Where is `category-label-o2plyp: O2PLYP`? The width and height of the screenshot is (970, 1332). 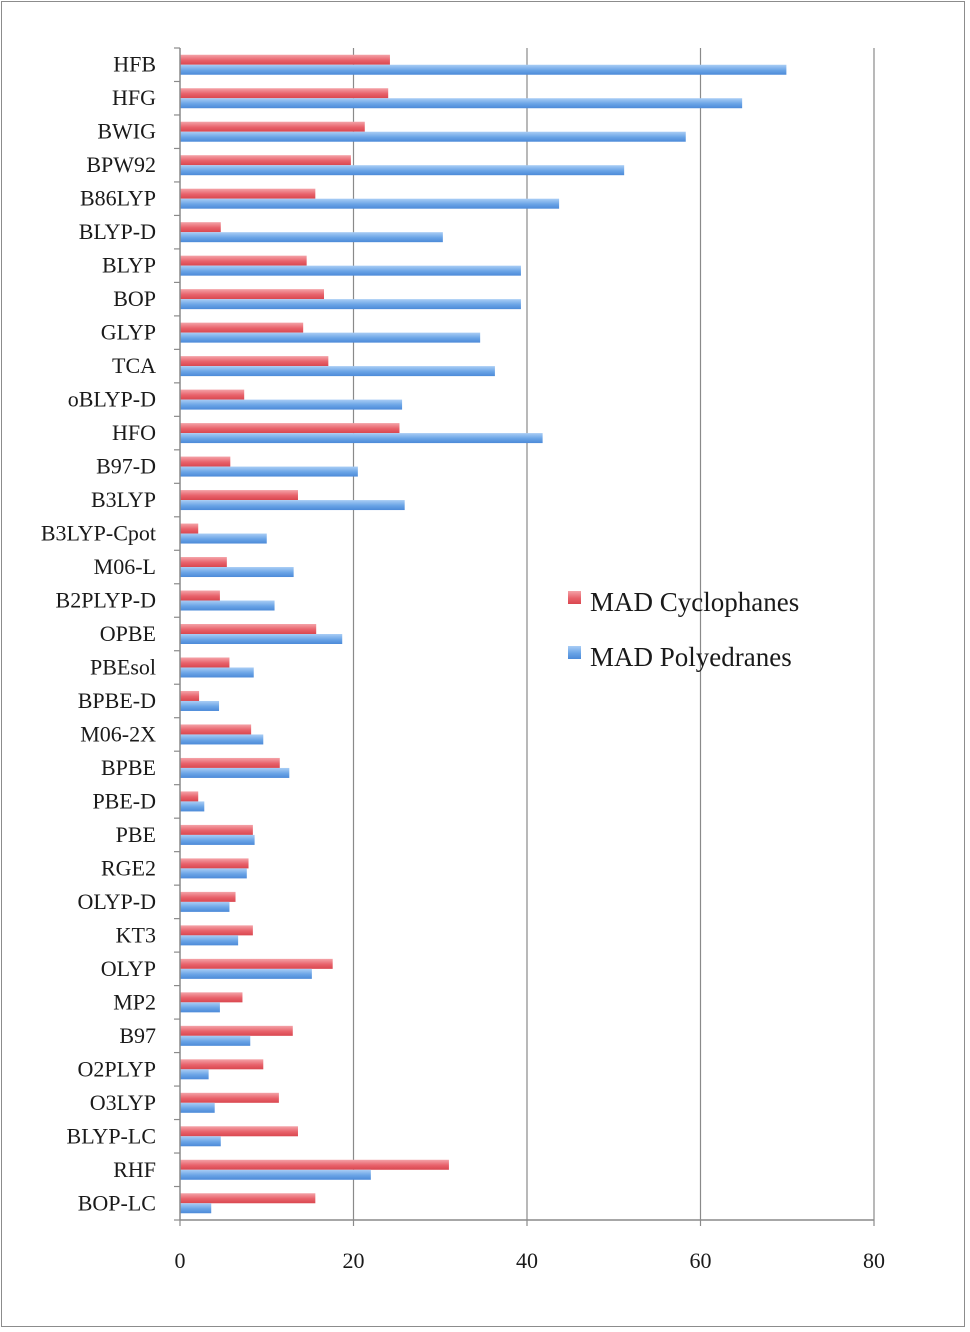 category-label-o2plyp: O2PLYP is located at coordinates (117, 1068).